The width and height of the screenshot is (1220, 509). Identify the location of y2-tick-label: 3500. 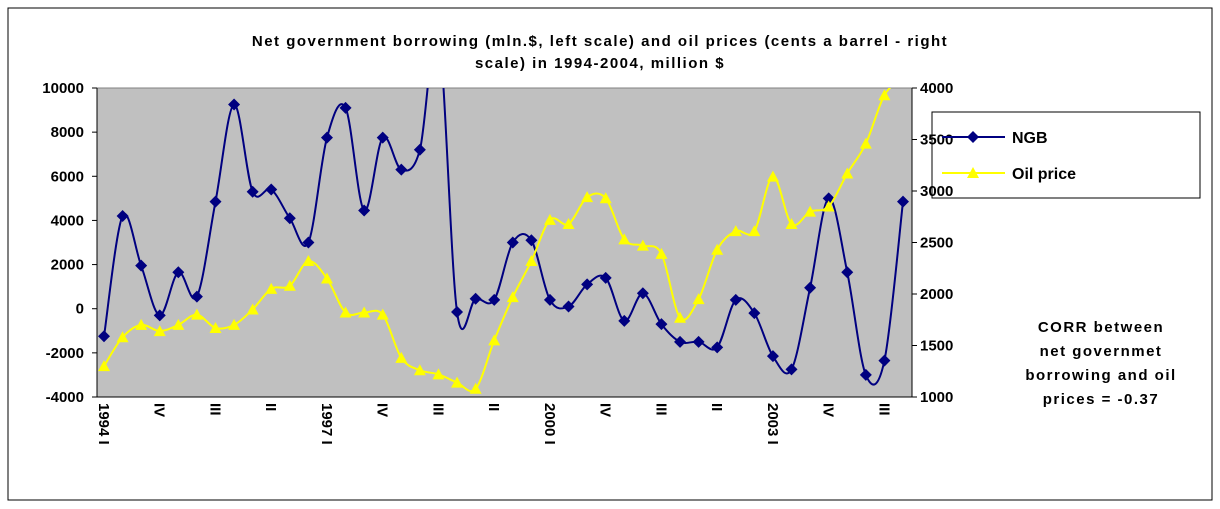
(936, 140).